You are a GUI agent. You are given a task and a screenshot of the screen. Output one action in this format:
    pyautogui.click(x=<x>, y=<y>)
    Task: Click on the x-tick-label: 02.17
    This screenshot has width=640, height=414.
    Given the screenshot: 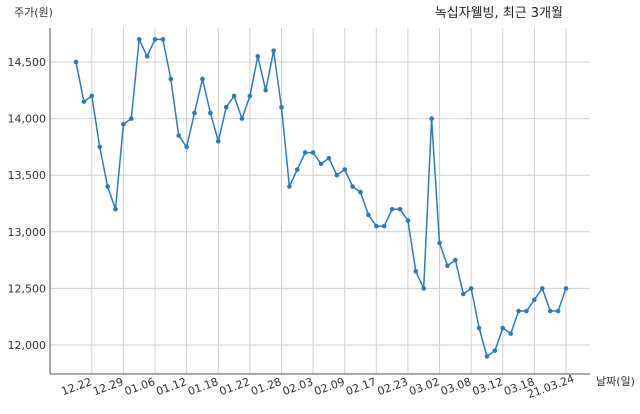 What is the action you would take?
    pyautogui.click(x=361, y=386)
    